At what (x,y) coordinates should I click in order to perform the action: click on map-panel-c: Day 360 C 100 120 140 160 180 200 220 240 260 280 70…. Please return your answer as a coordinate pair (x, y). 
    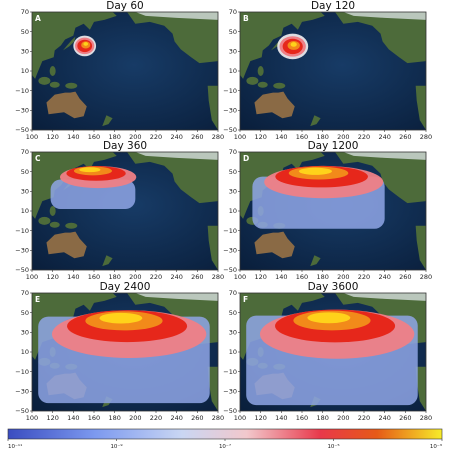
    Looking at the image, I should click on (119, 210).